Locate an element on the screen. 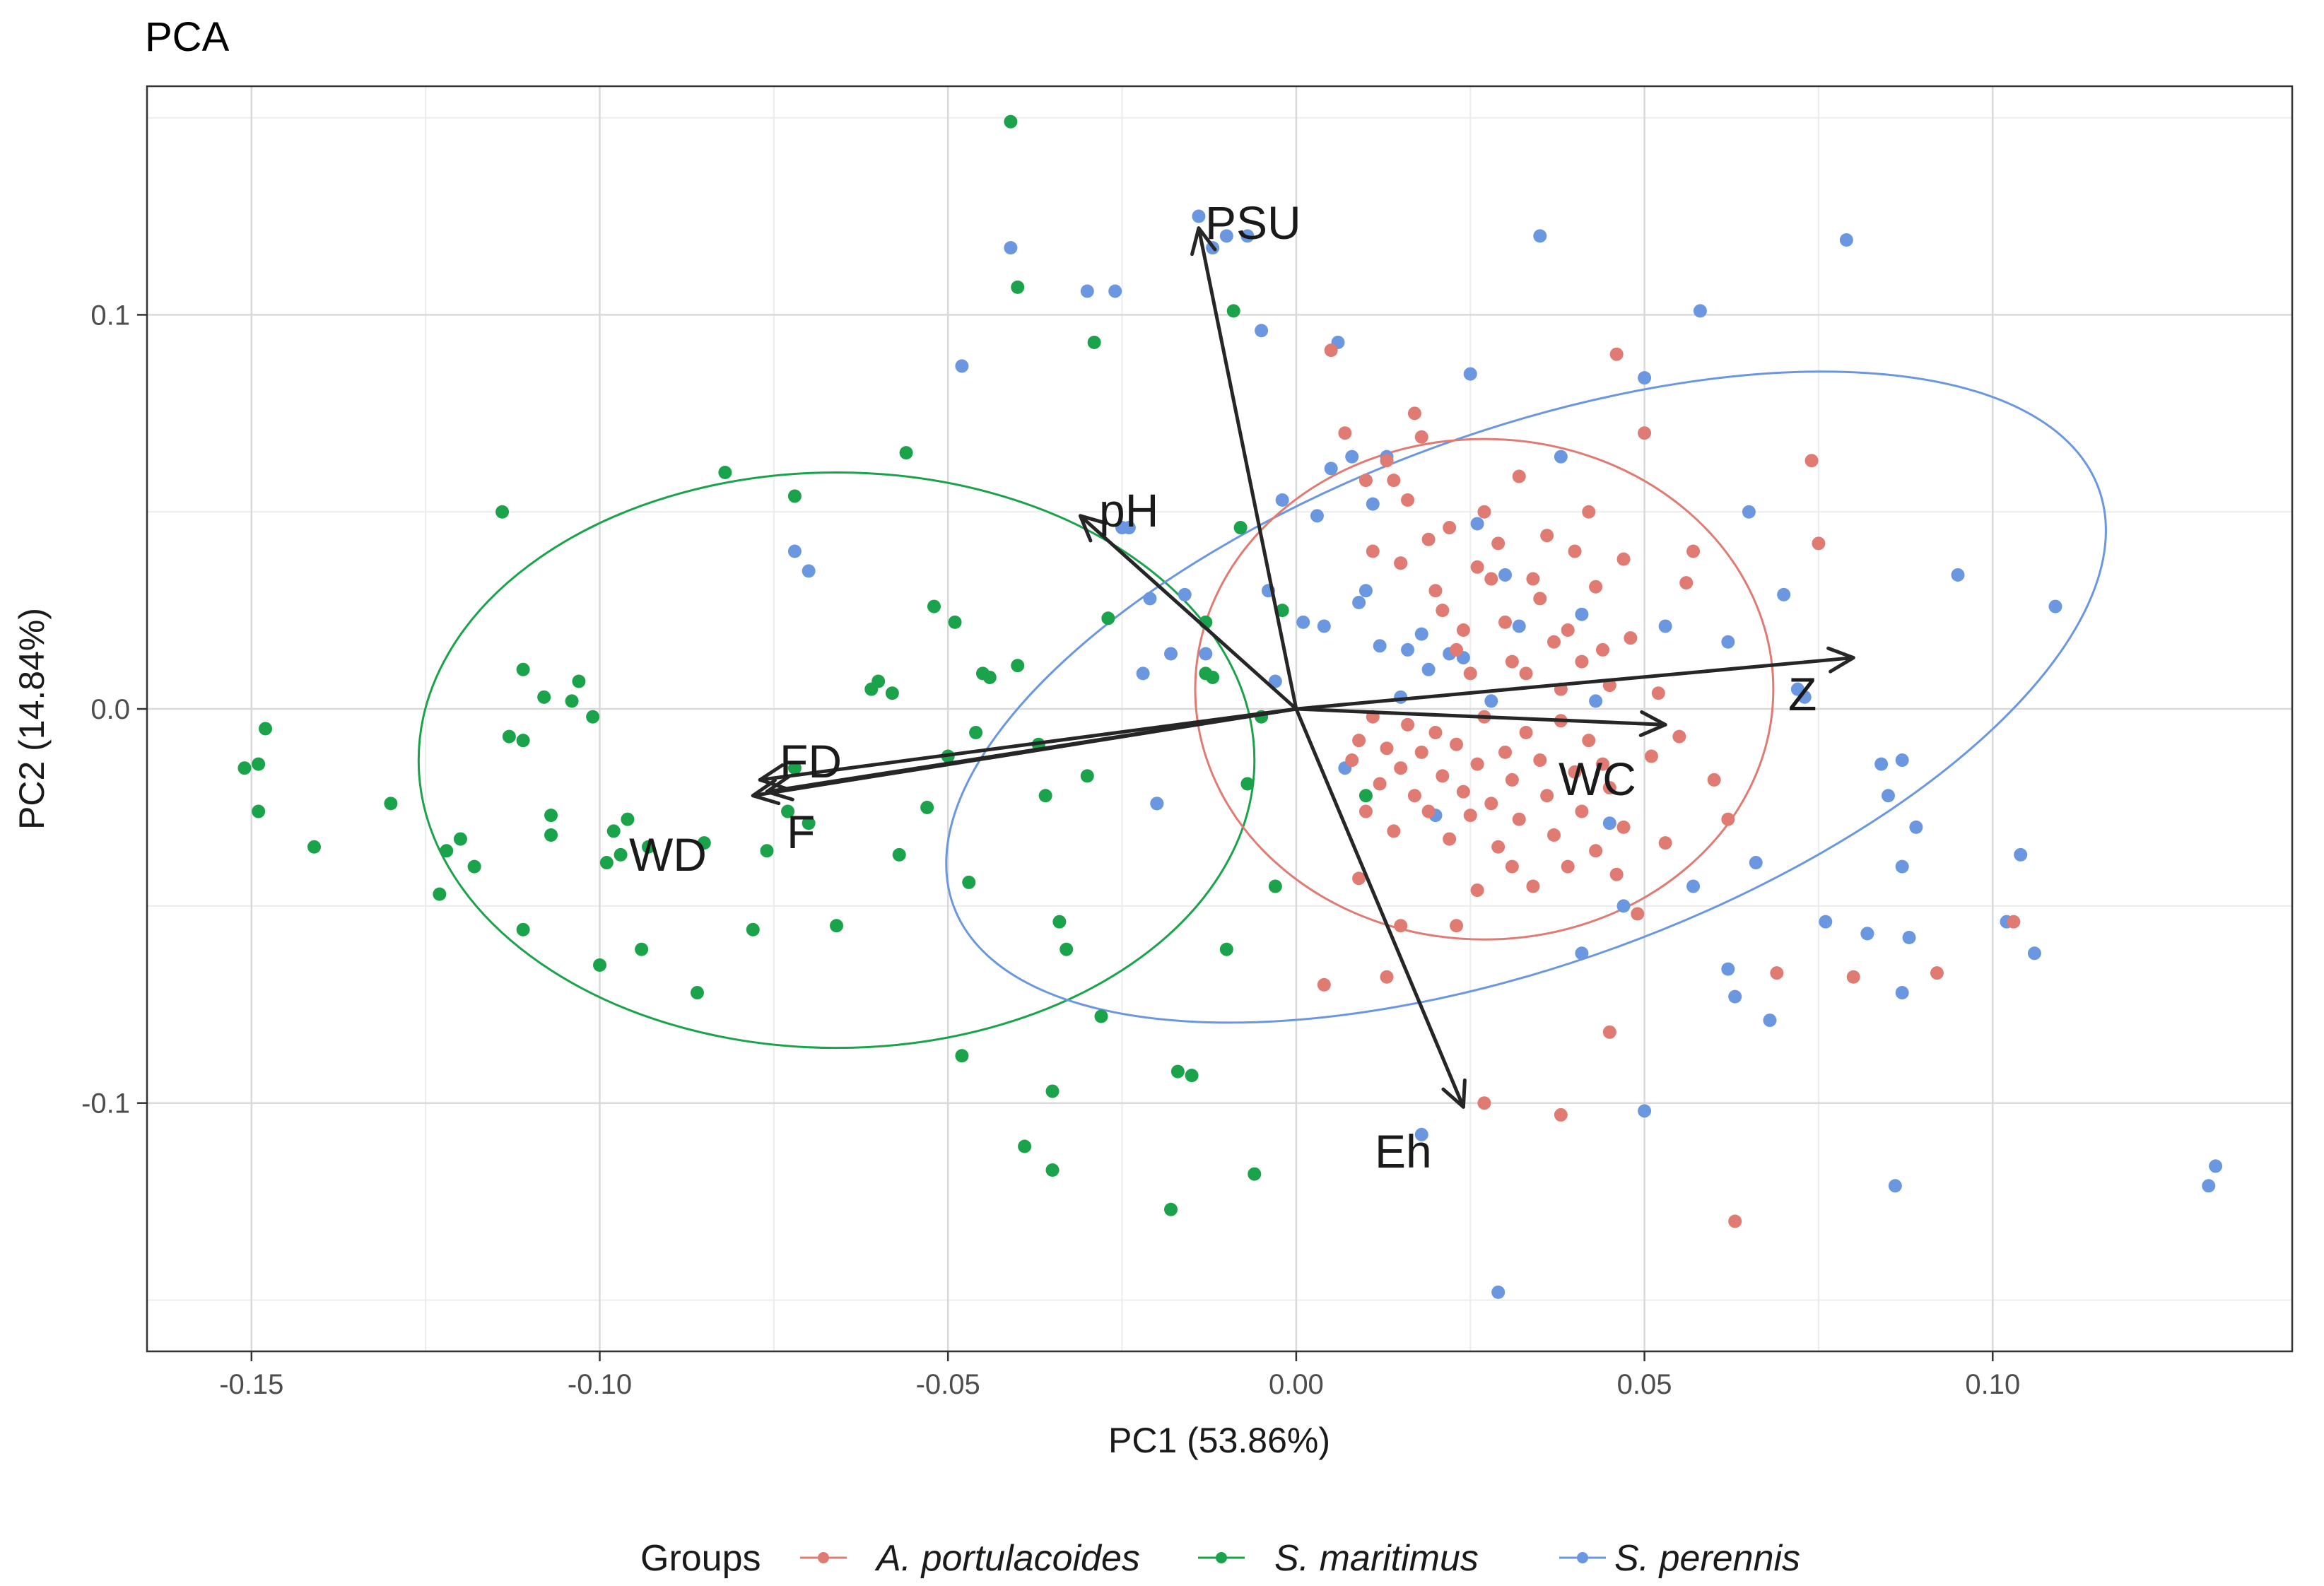 Image resolution: width=2324 pixels, height=1586 pixels. arrowhead-f is located at coordinates (779, 788).